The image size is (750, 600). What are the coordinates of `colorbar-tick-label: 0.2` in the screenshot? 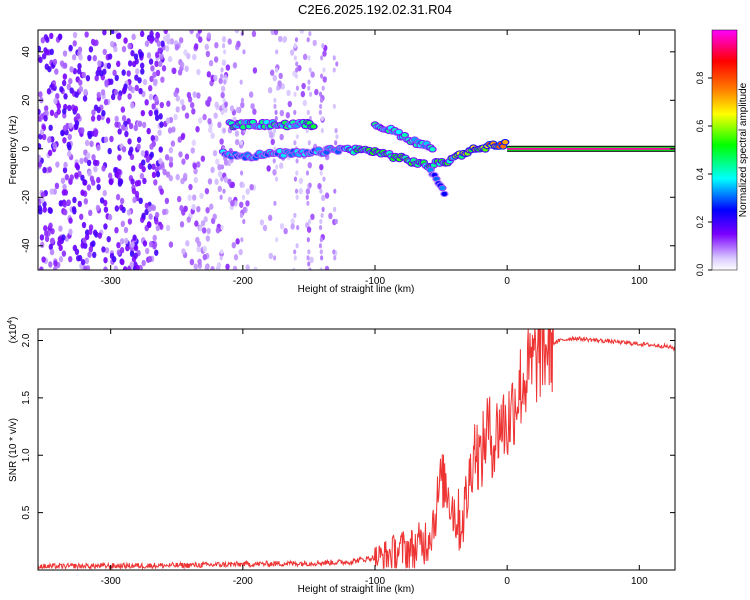 It's located at (700, 222).